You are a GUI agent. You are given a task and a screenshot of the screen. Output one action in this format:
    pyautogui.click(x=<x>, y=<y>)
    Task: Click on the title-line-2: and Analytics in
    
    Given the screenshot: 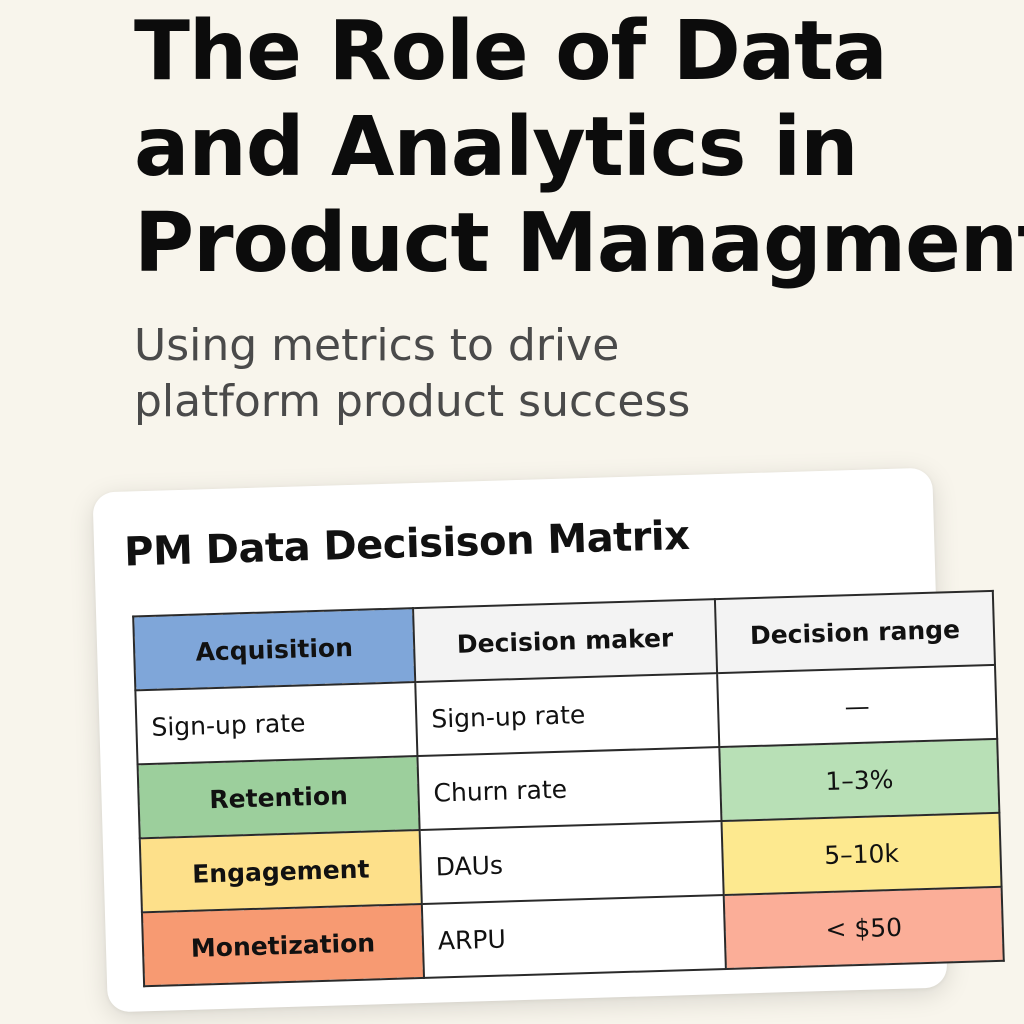 What is the action you would take?
    pyautogui.click(x=496, y=147)
    